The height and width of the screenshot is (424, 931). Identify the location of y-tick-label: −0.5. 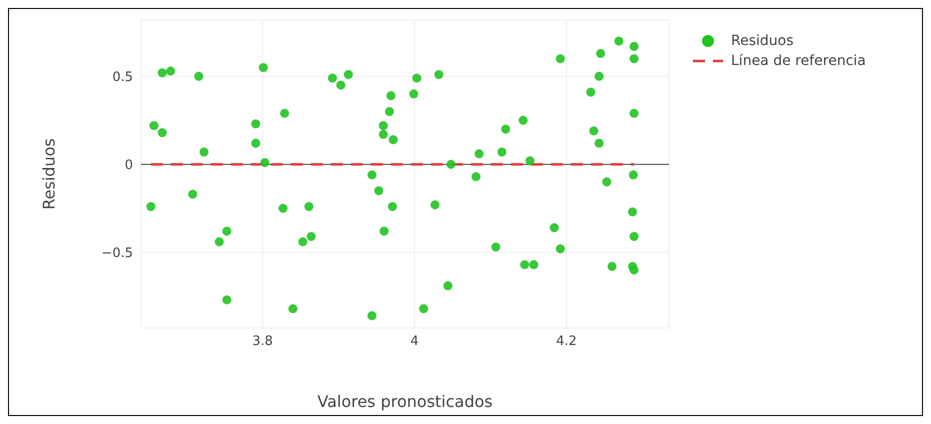
(117, 253).